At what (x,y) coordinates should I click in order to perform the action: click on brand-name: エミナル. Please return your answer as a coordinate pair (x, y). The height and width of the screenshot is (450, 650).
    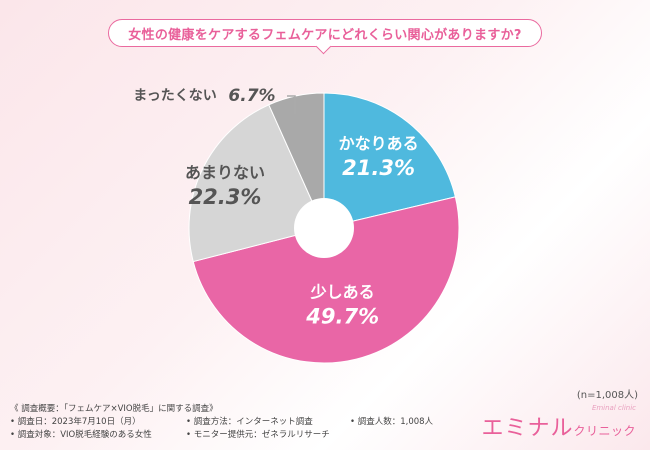
    Looking at the image, I should click on (527, 428).